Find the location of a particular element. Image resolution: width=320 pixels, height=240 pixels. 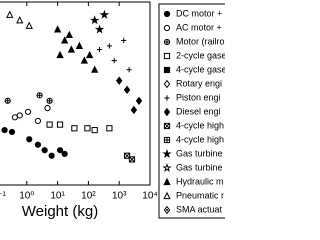

x-tick-label: 10¹ is located at coordinates (57, 196).